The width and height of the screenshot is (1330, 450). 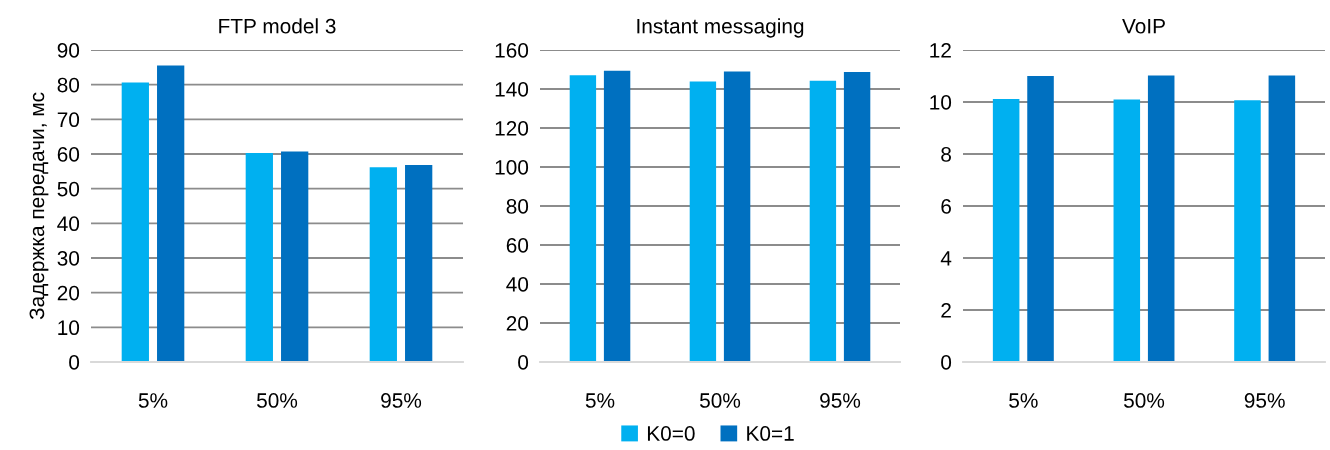 What do you see at coordinates (946, 206) in the screenshot?
I see `y-tick-label: 6` at bounding box center [946, 206].